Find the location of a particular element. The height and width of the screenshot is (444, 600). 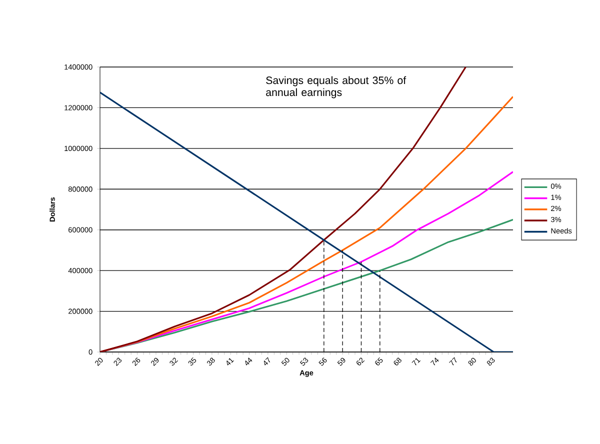

annotation: Savings equals about 35% of annual earnings is located at coordinates (336, 87).